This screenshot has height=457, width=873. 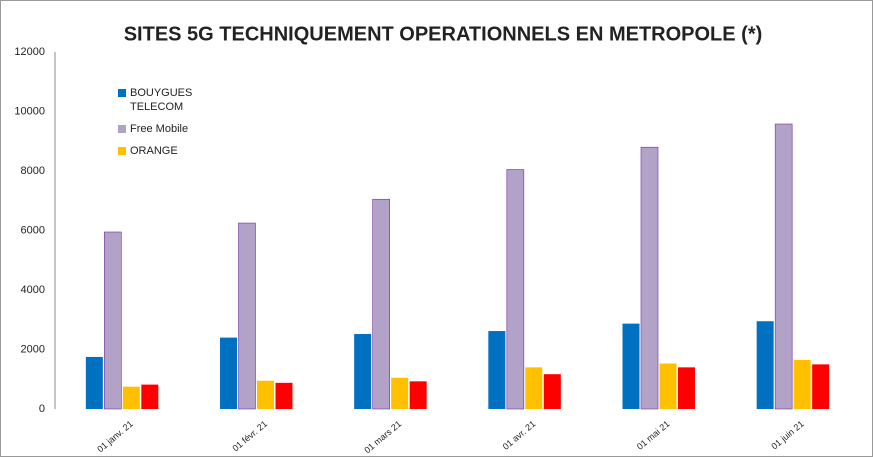 What do you see at coordinates (29, 111) in the screenshot?
I see `y-tick-label: 10000` at bounding box center [29, 111].